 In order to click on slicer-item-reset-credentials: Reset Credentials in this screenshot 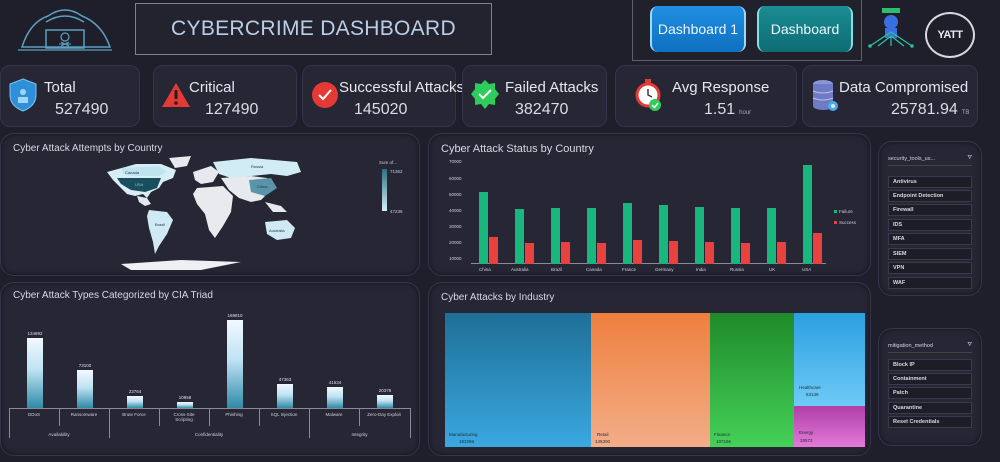, I will do `click(930, 422)`.